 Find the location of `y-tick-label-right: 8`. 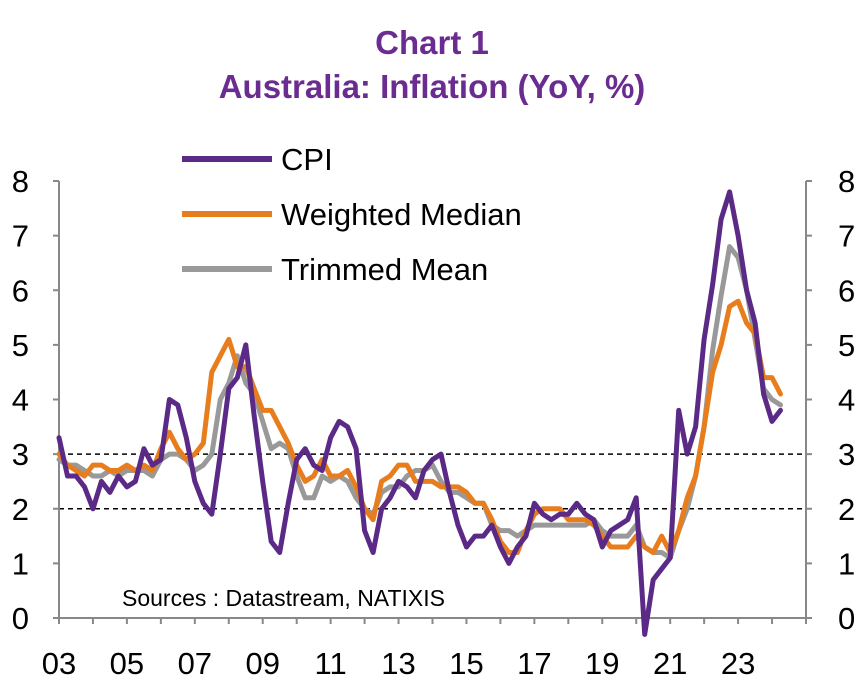

y-tick-label-right: 8 is located at coordinates (846, 181).